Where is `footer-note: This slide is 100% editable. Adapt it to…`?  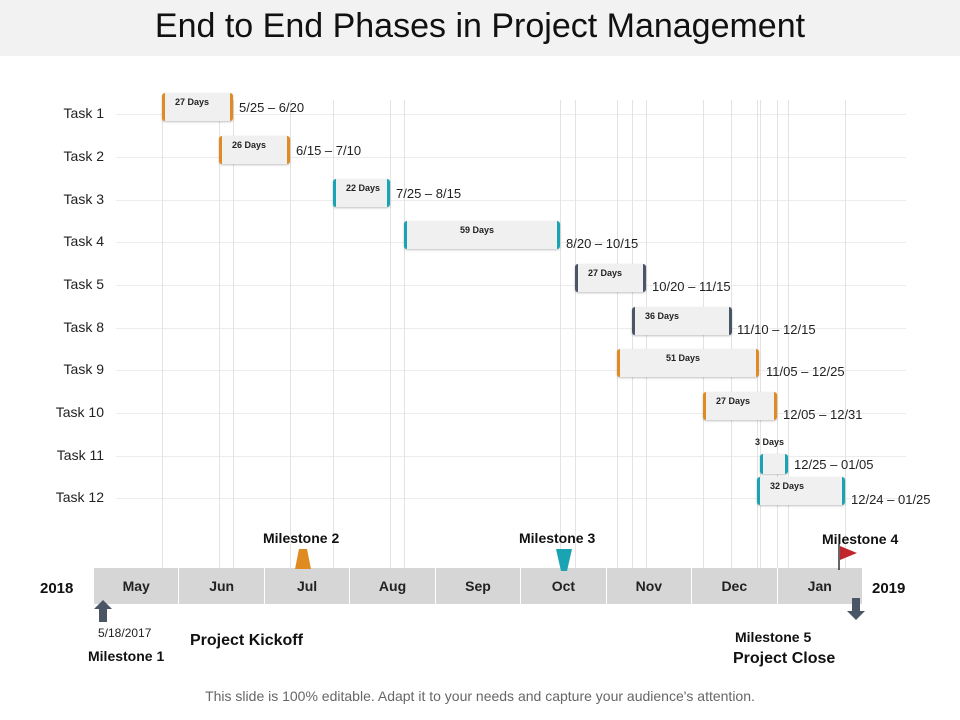 footer-note: This slide is 100% editable. Adapt it to… is located at coordinates (480, 696).